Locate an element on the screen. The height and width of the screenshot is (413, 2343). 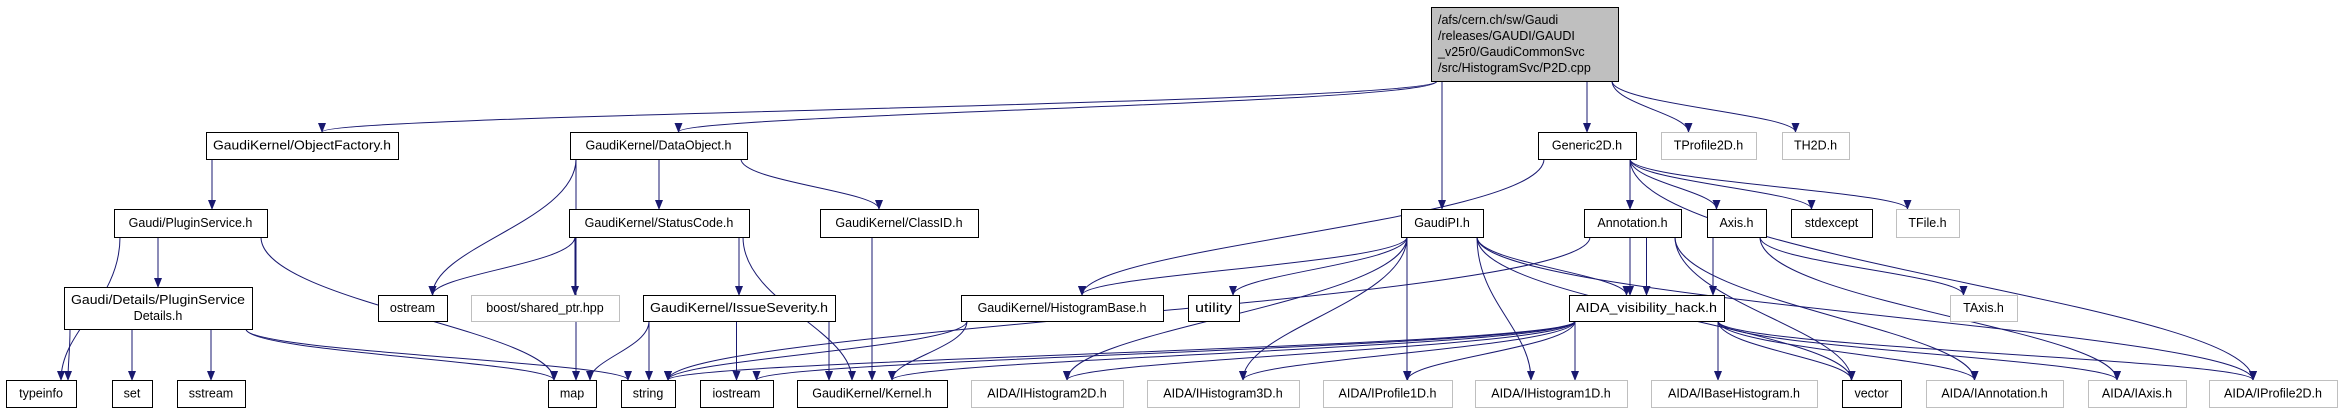
node-iostream: iostream is located at coordinates (737, 394).